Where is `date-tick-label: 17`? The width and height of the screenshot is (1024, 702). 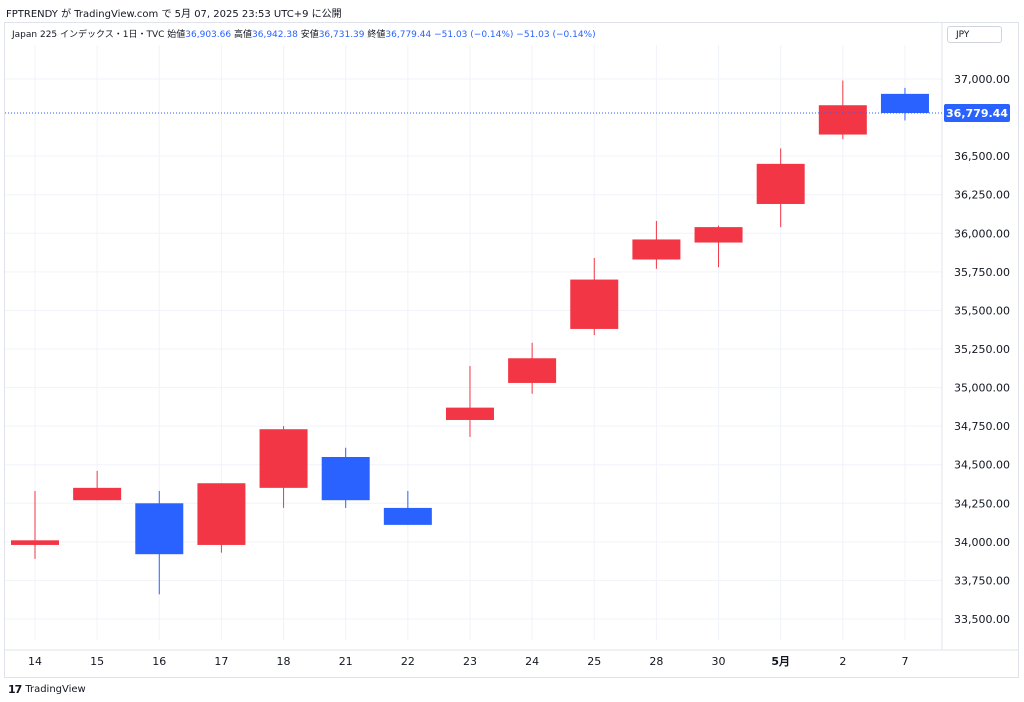 date-tick-label: 17 is located at coordinates (221, 661).